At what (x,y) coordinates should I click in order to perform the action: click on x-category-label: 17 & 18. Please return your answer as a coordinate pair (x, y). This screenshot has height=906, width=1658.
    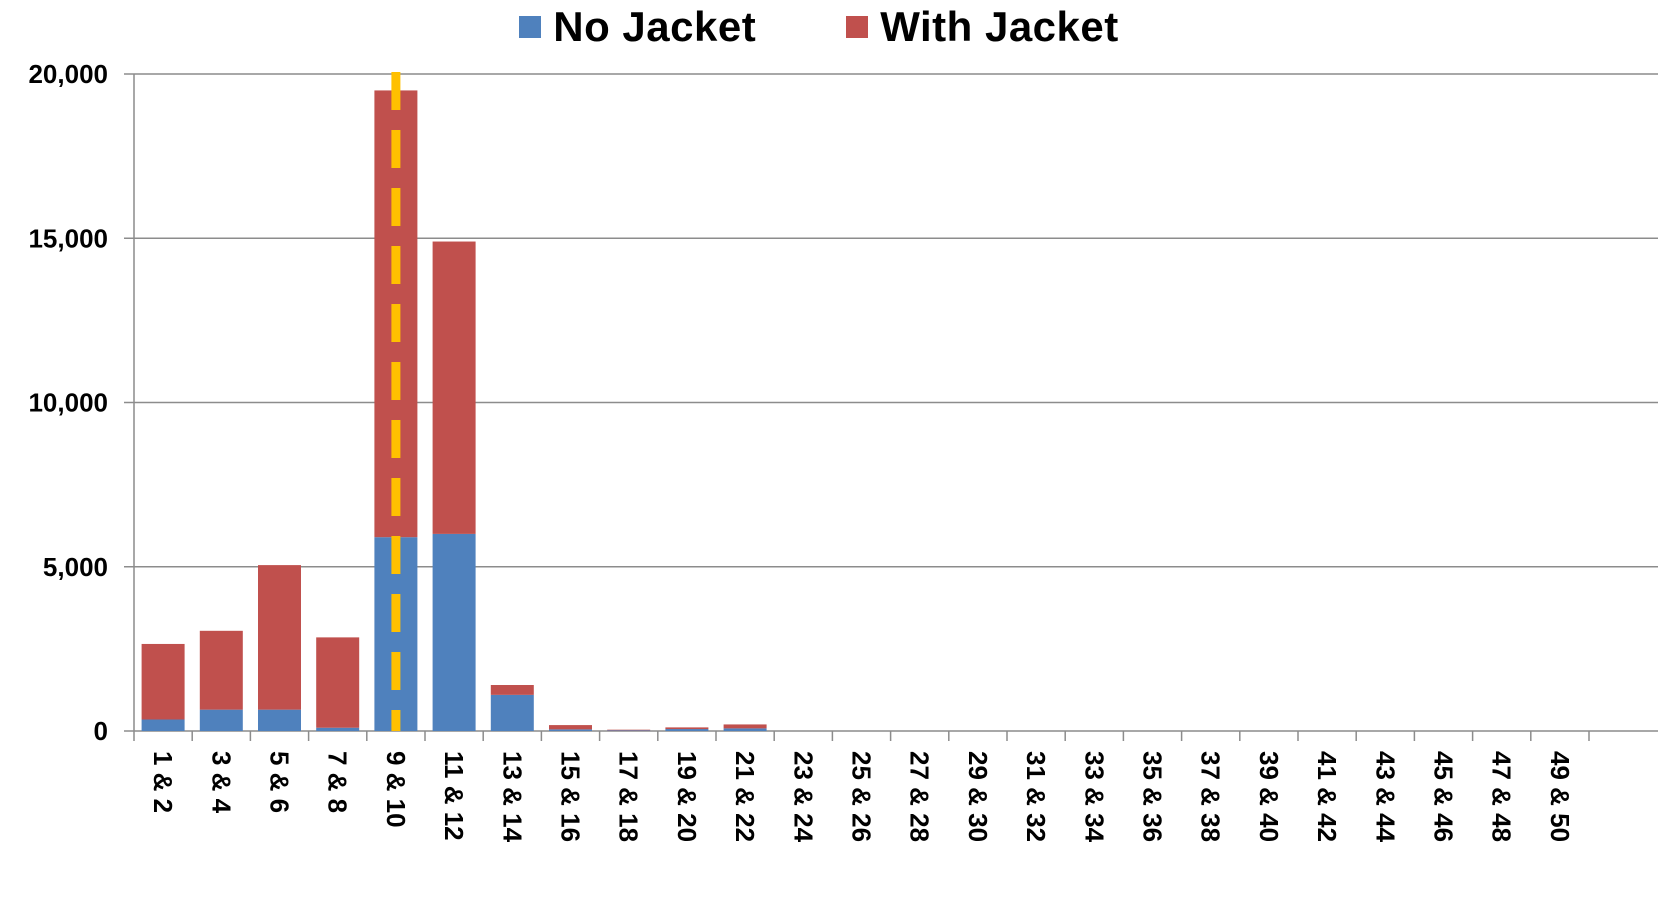
    Looking at the image, I should click on (629, 796).